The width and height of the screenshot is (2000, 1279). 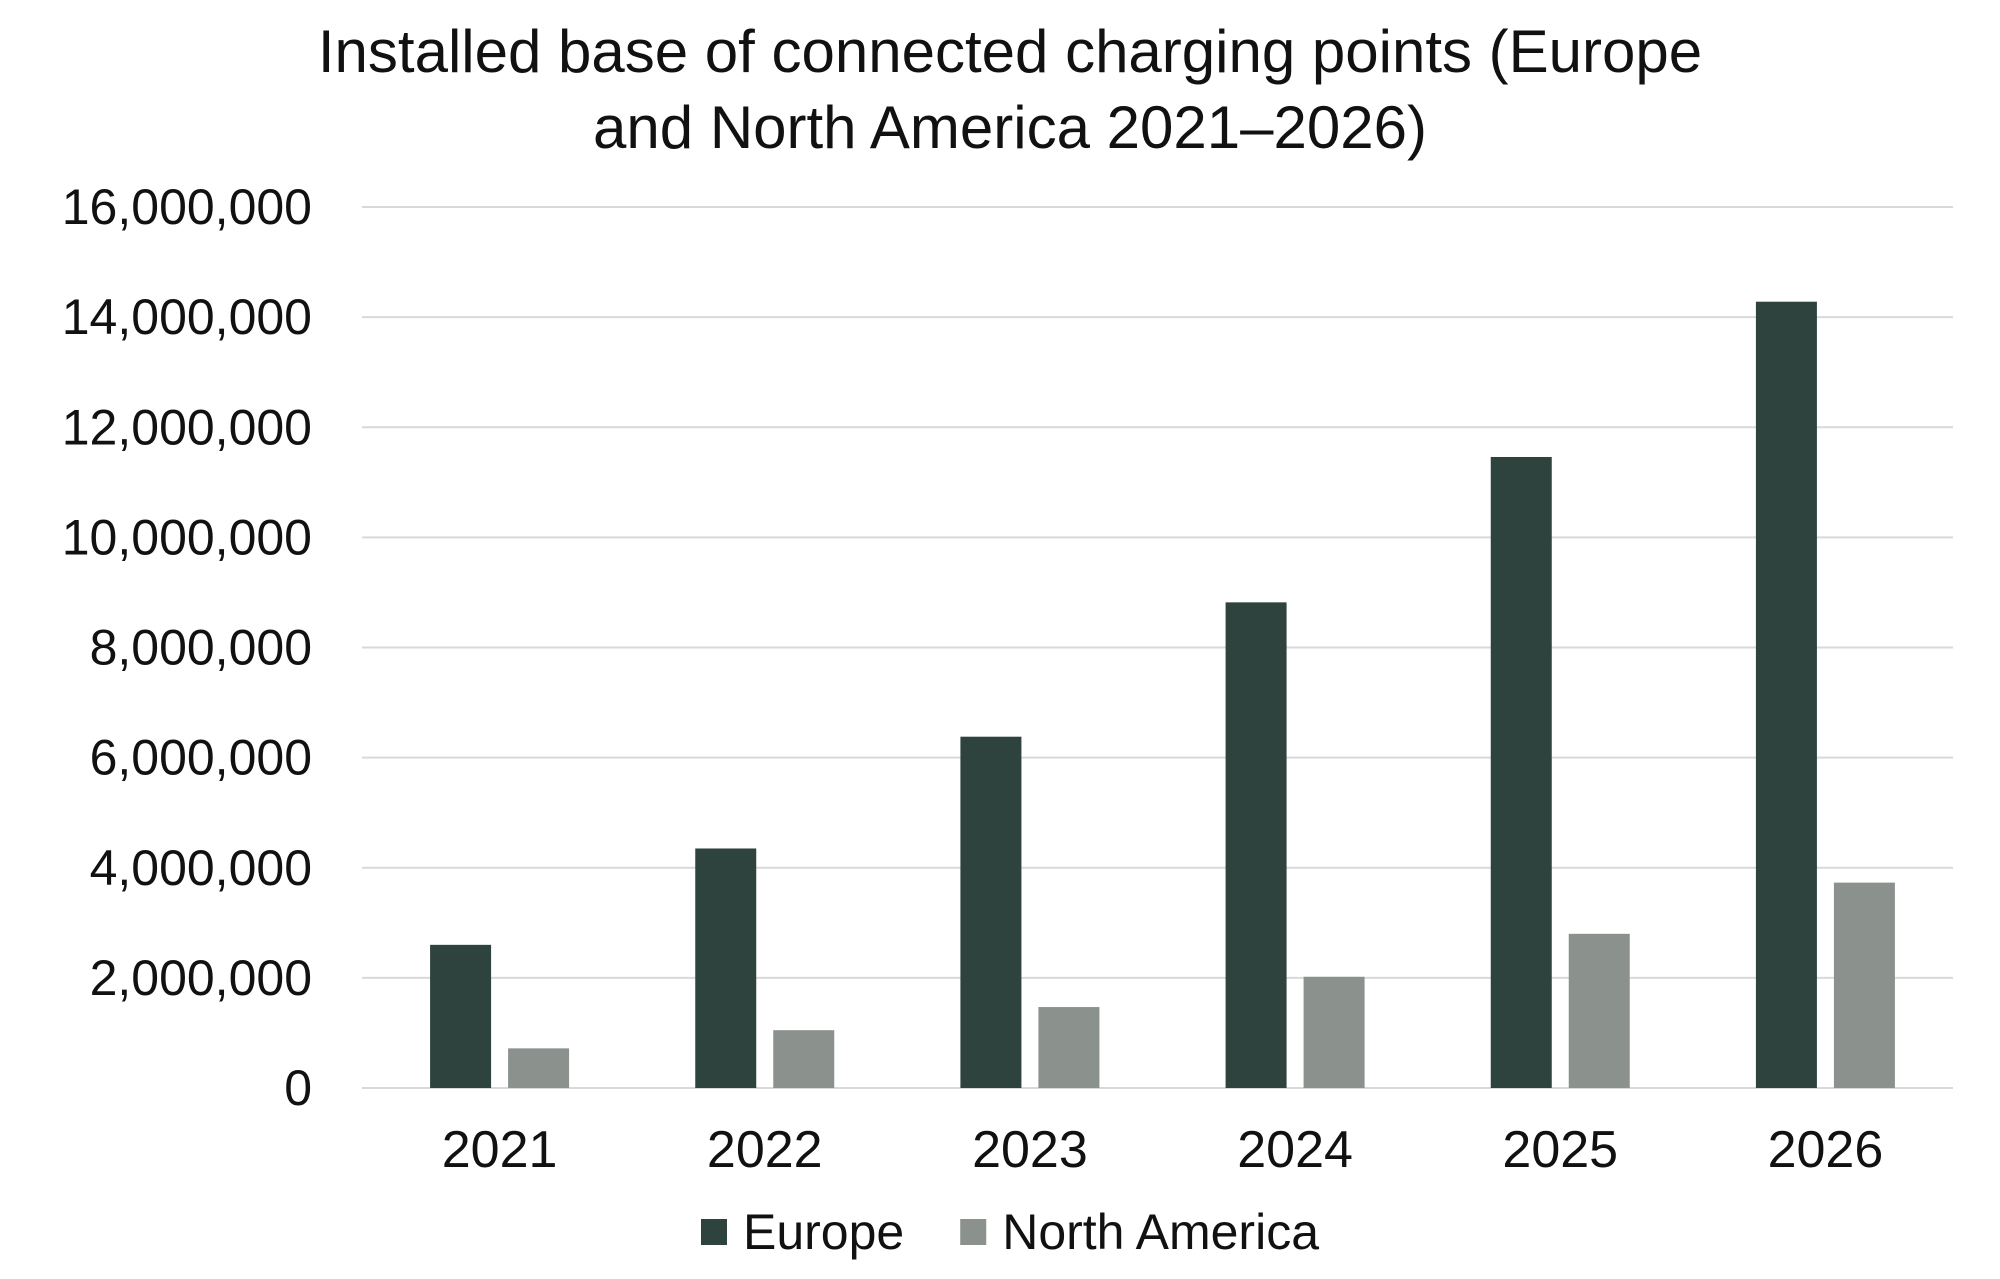 I want to click on legend: Europe North America, so click(x=1009, y=1232).